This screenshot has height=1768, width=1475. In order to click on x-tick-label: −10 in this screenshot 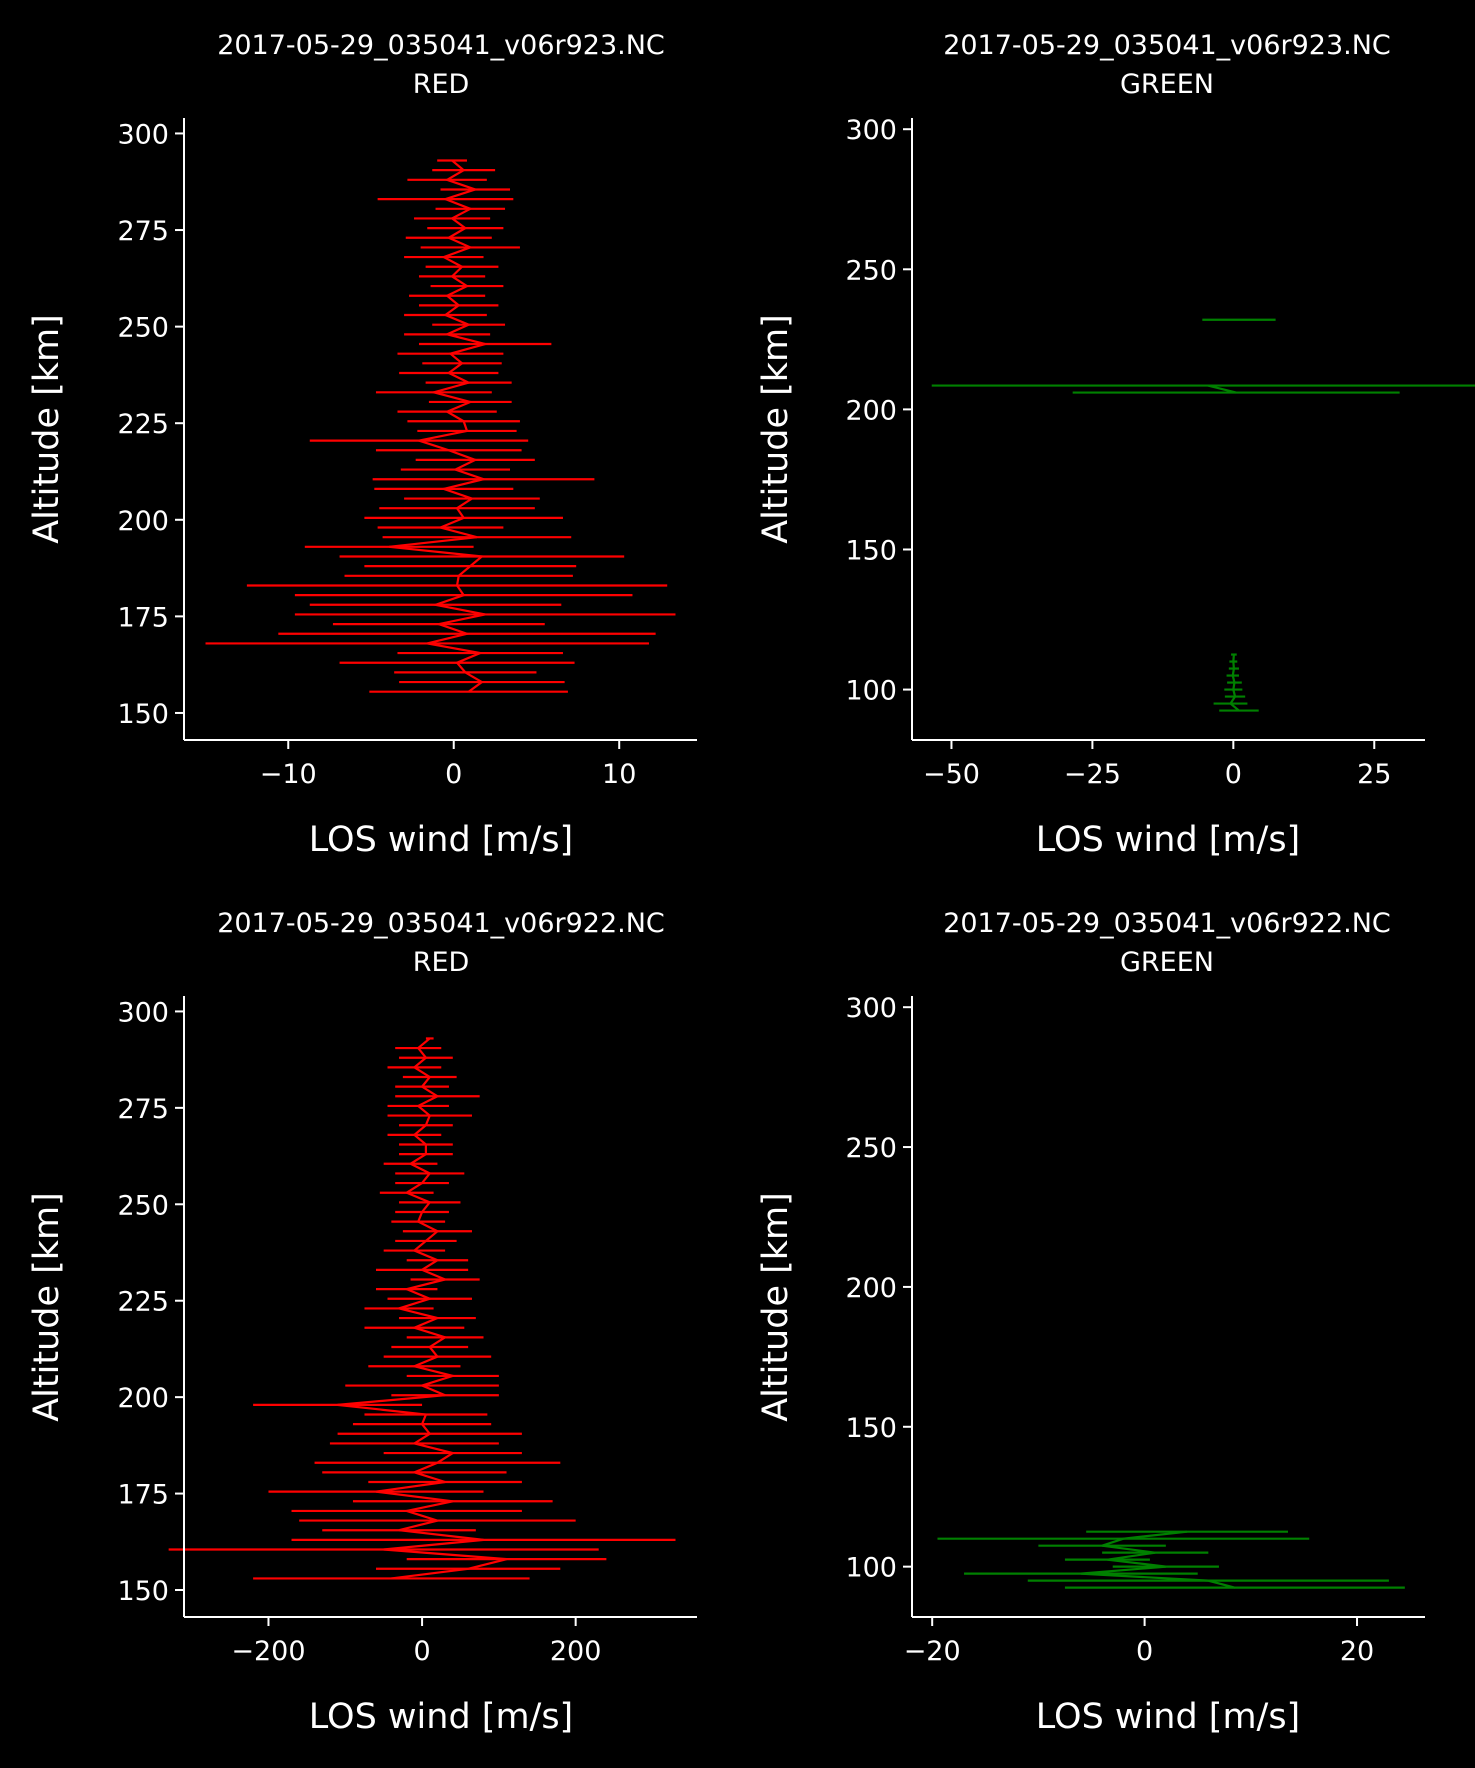, I will do `click(288, 774)`.